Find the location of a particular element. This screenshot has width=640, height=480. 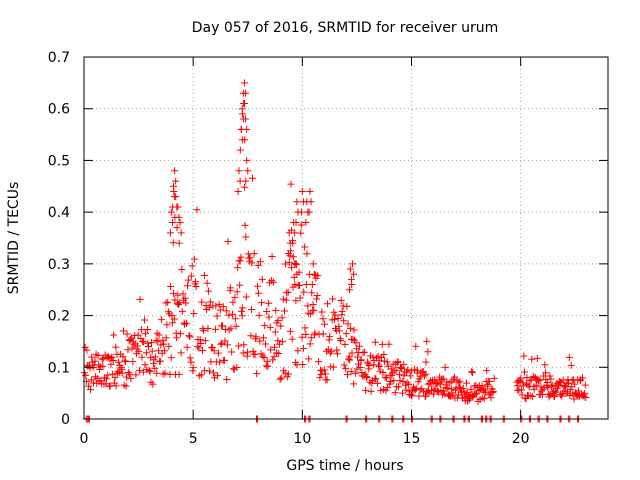

y-tick-label: 0.7 is located at coordinates (59, 58).